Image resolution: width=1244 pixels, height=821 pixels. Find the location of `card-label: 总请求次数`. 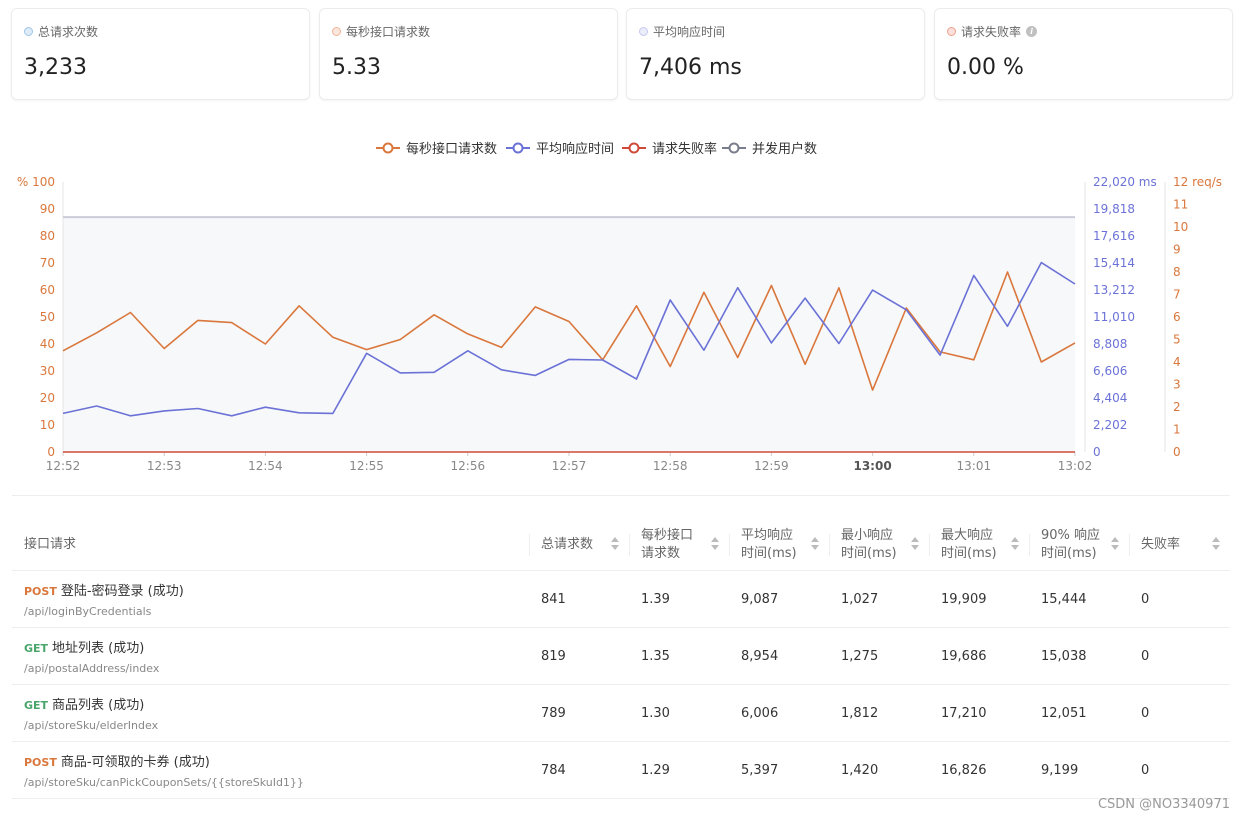

card-label: 总请求次数 is located at coordinates (68, 32).